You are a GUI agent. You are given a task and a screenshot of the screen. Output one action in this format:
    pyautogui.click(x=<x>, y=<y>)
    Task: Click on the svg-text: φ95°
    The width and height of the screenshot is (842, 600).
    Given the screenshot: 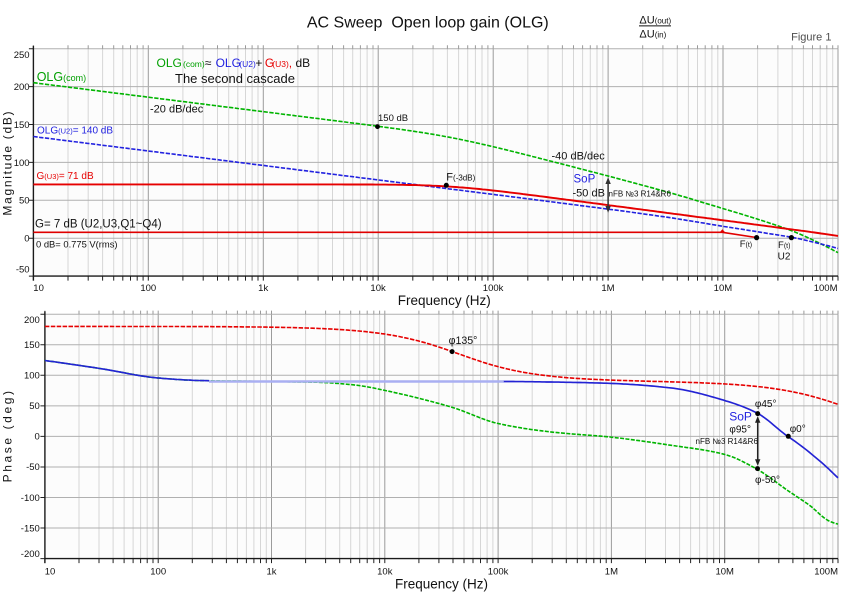 What is the action you would take?
    pyautogui.click(x=740, y=429)
    